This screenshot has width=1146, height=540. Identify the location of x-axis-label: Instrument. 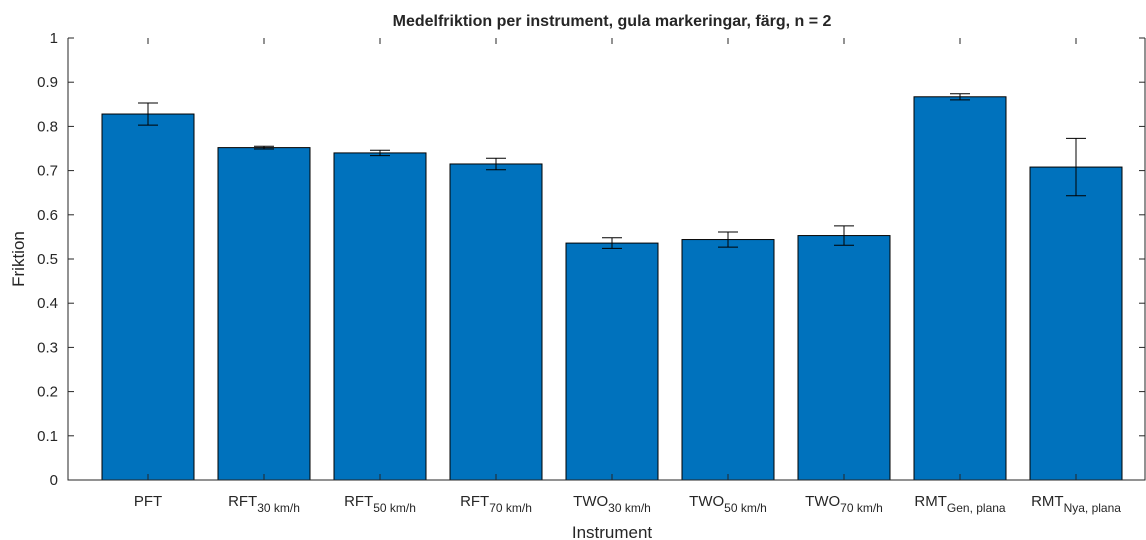
(612, 531).